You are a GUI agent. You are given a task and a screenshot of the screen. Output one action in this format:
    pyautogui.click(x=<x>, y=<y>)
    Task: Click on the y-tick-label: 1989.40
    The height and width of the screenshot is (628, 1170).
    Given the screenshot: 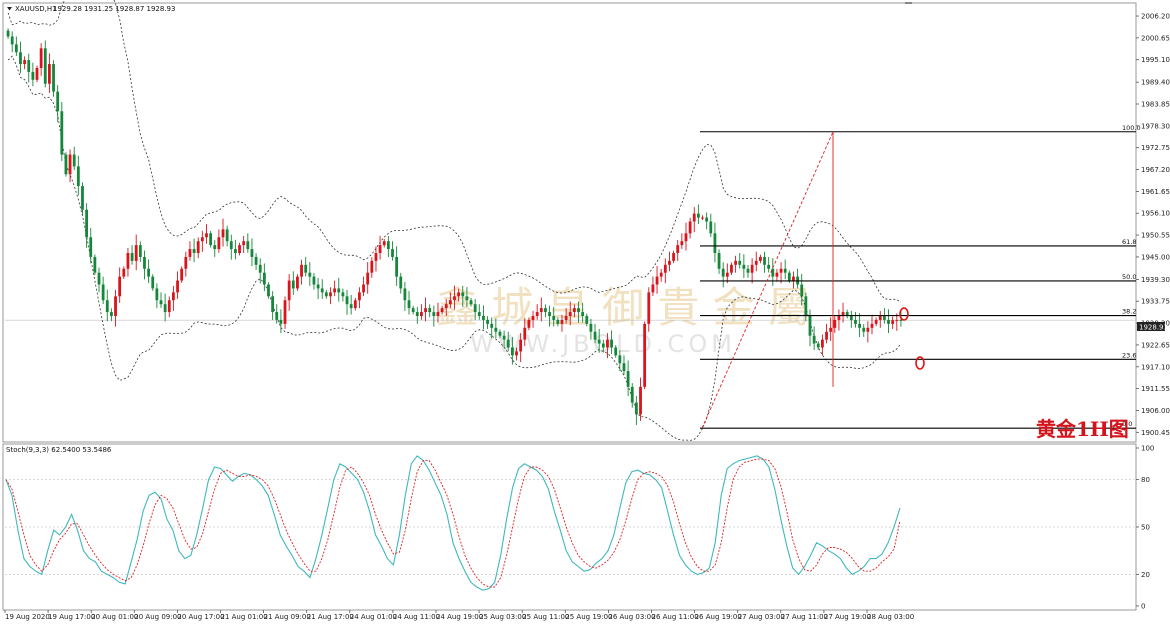 What is the action you would take?
    pyautogui.click(x=1155, y=83)
    